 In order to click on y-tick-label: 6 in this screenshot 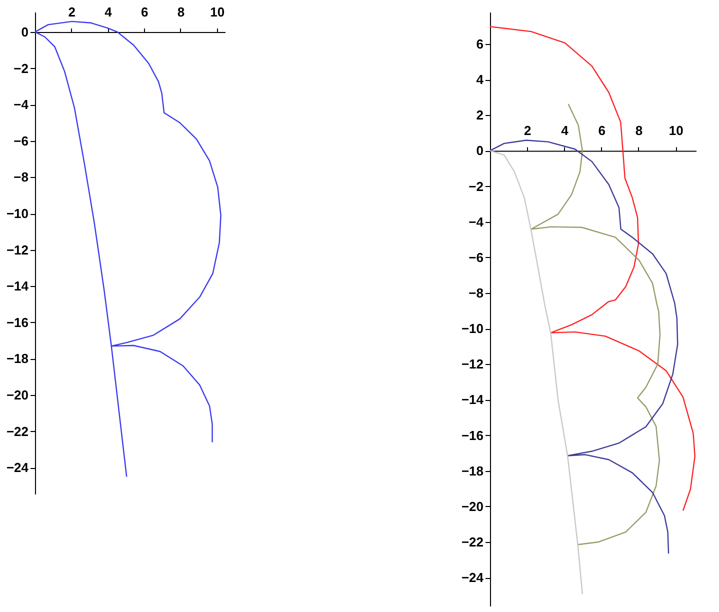, I will do `click(480, 44)`.